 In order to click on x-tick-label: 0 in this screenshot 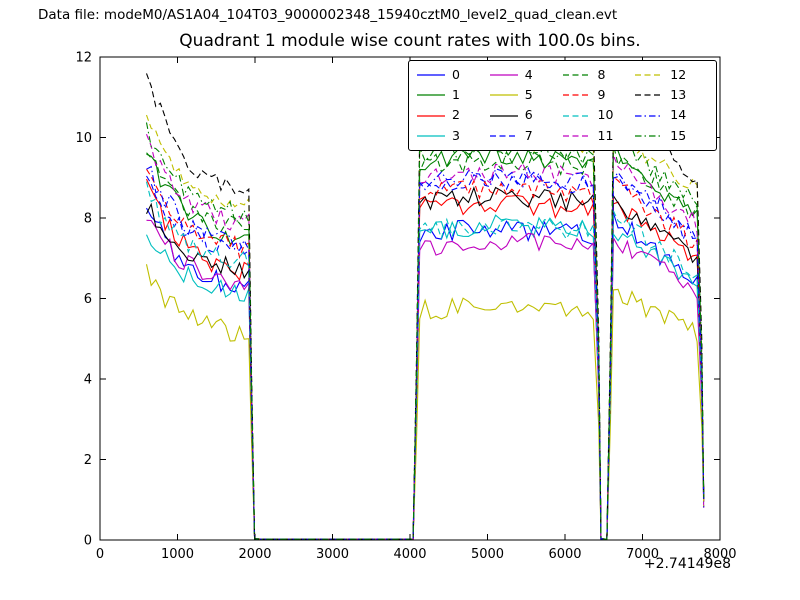, I will do `click(100, 554)`.